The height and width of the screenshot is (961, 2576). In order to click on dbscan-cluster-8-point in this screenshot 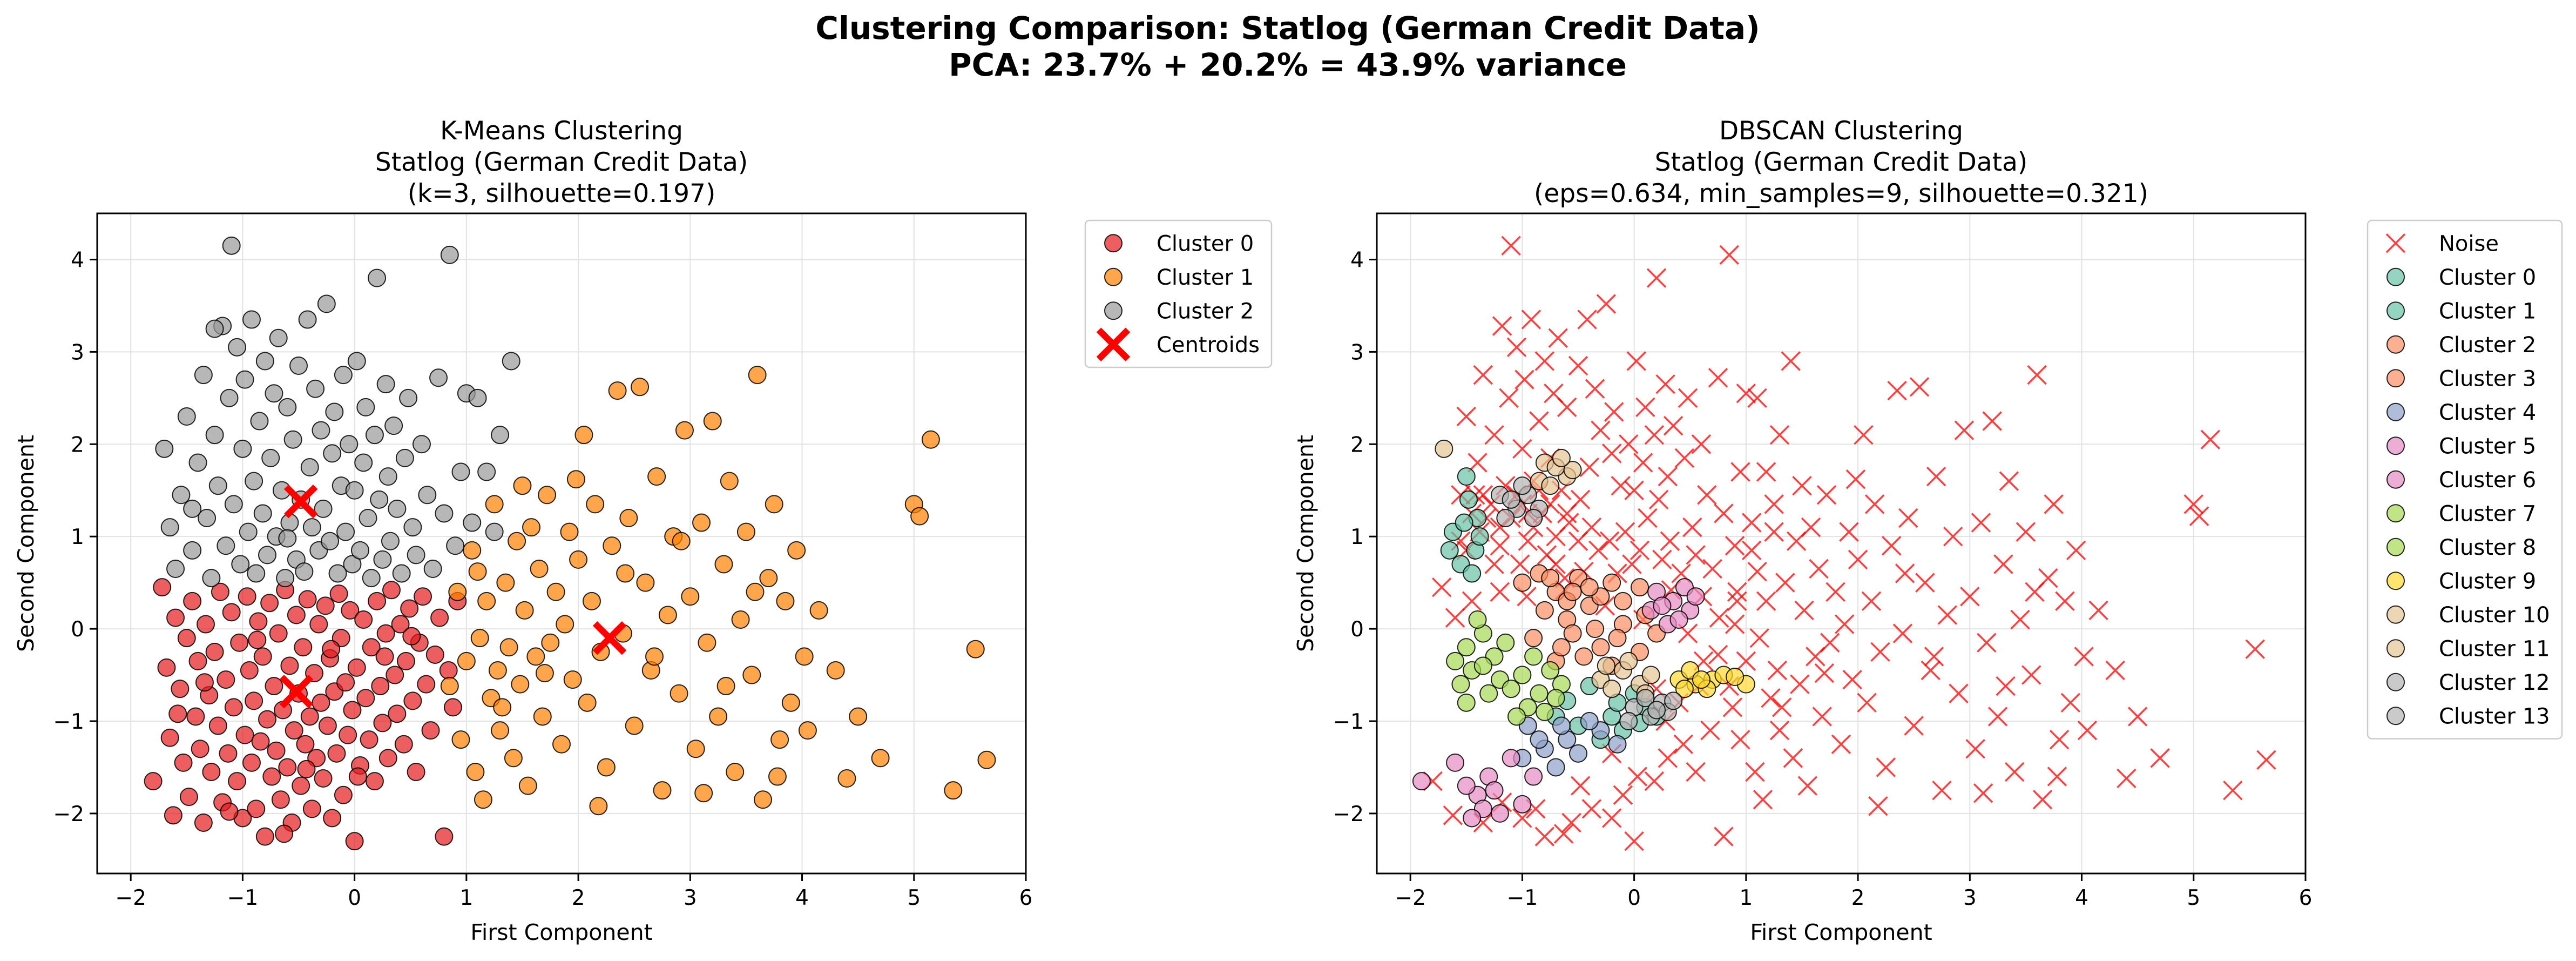, I will do `click(1551, 670)`.